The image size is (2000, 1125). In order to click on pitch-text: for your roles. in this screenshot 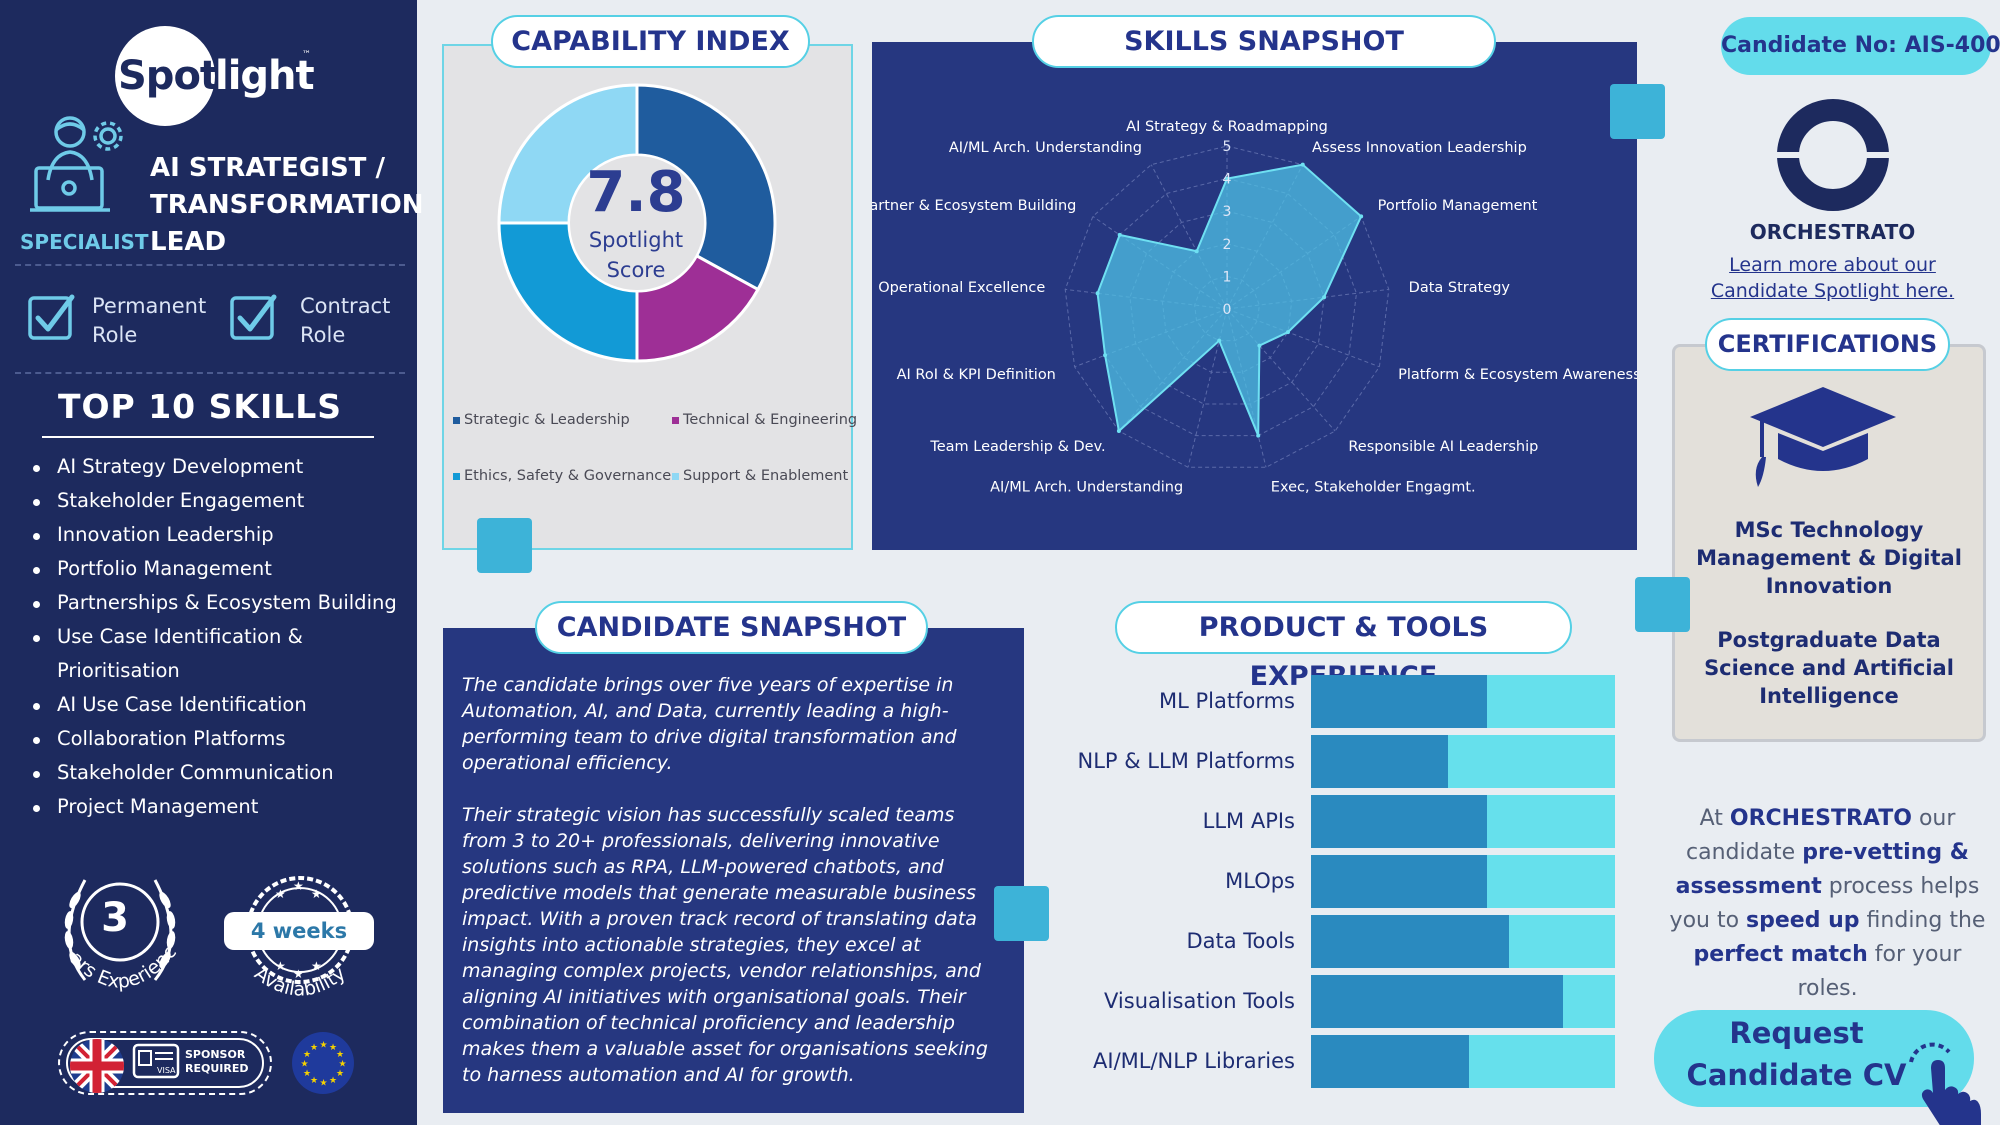, I will do `click(1879, 971)`.